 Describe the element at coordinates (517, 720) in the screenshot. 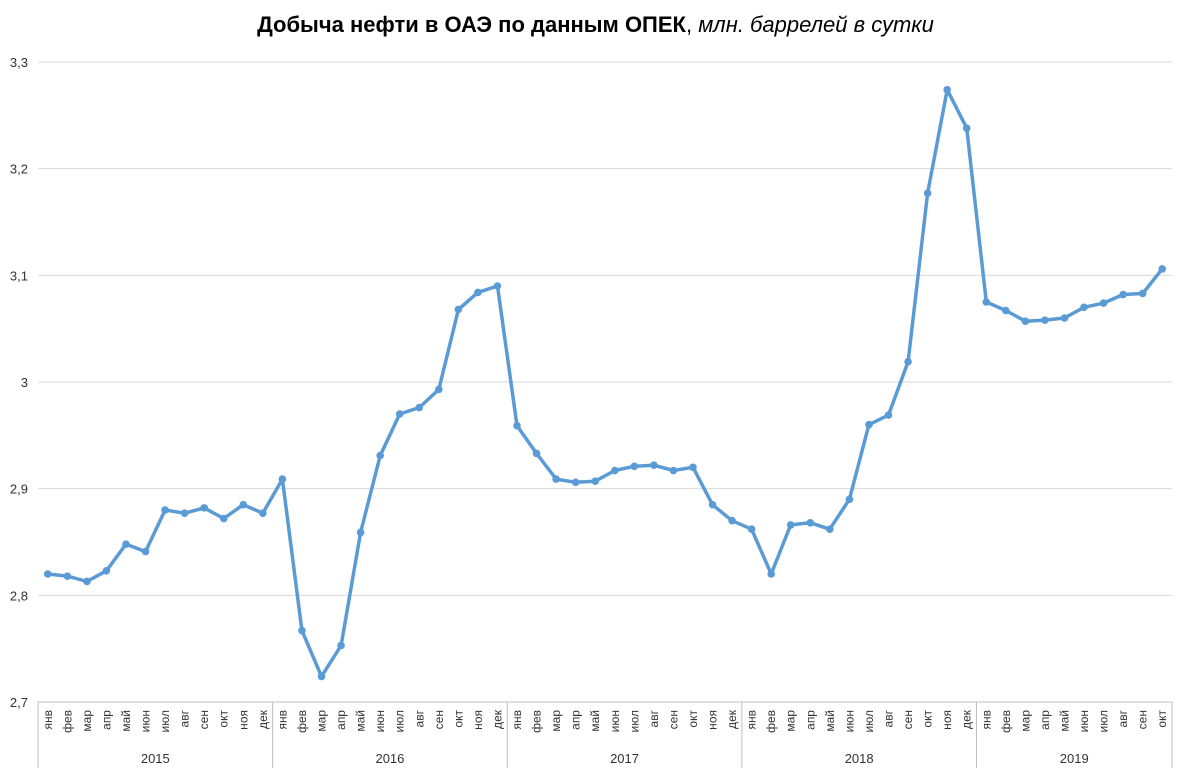

I see `x-tick-label: янв` at that location.